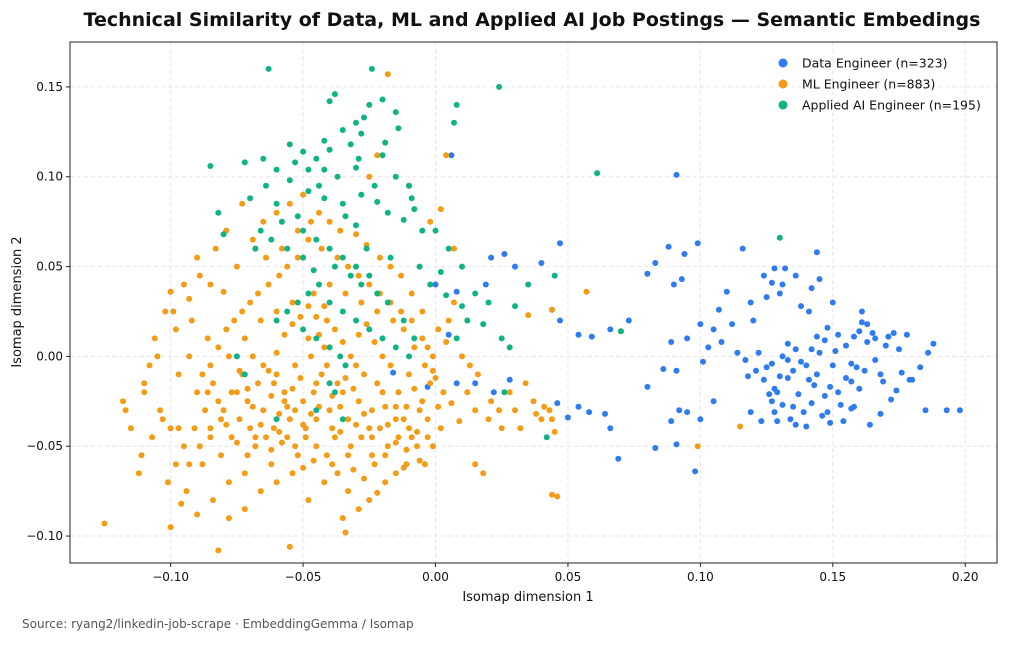 The image size is (1018, 648). Describe the element at coordinates (44, 536) in the screenshot. I see `y-tick-label: −0.10` at that location.